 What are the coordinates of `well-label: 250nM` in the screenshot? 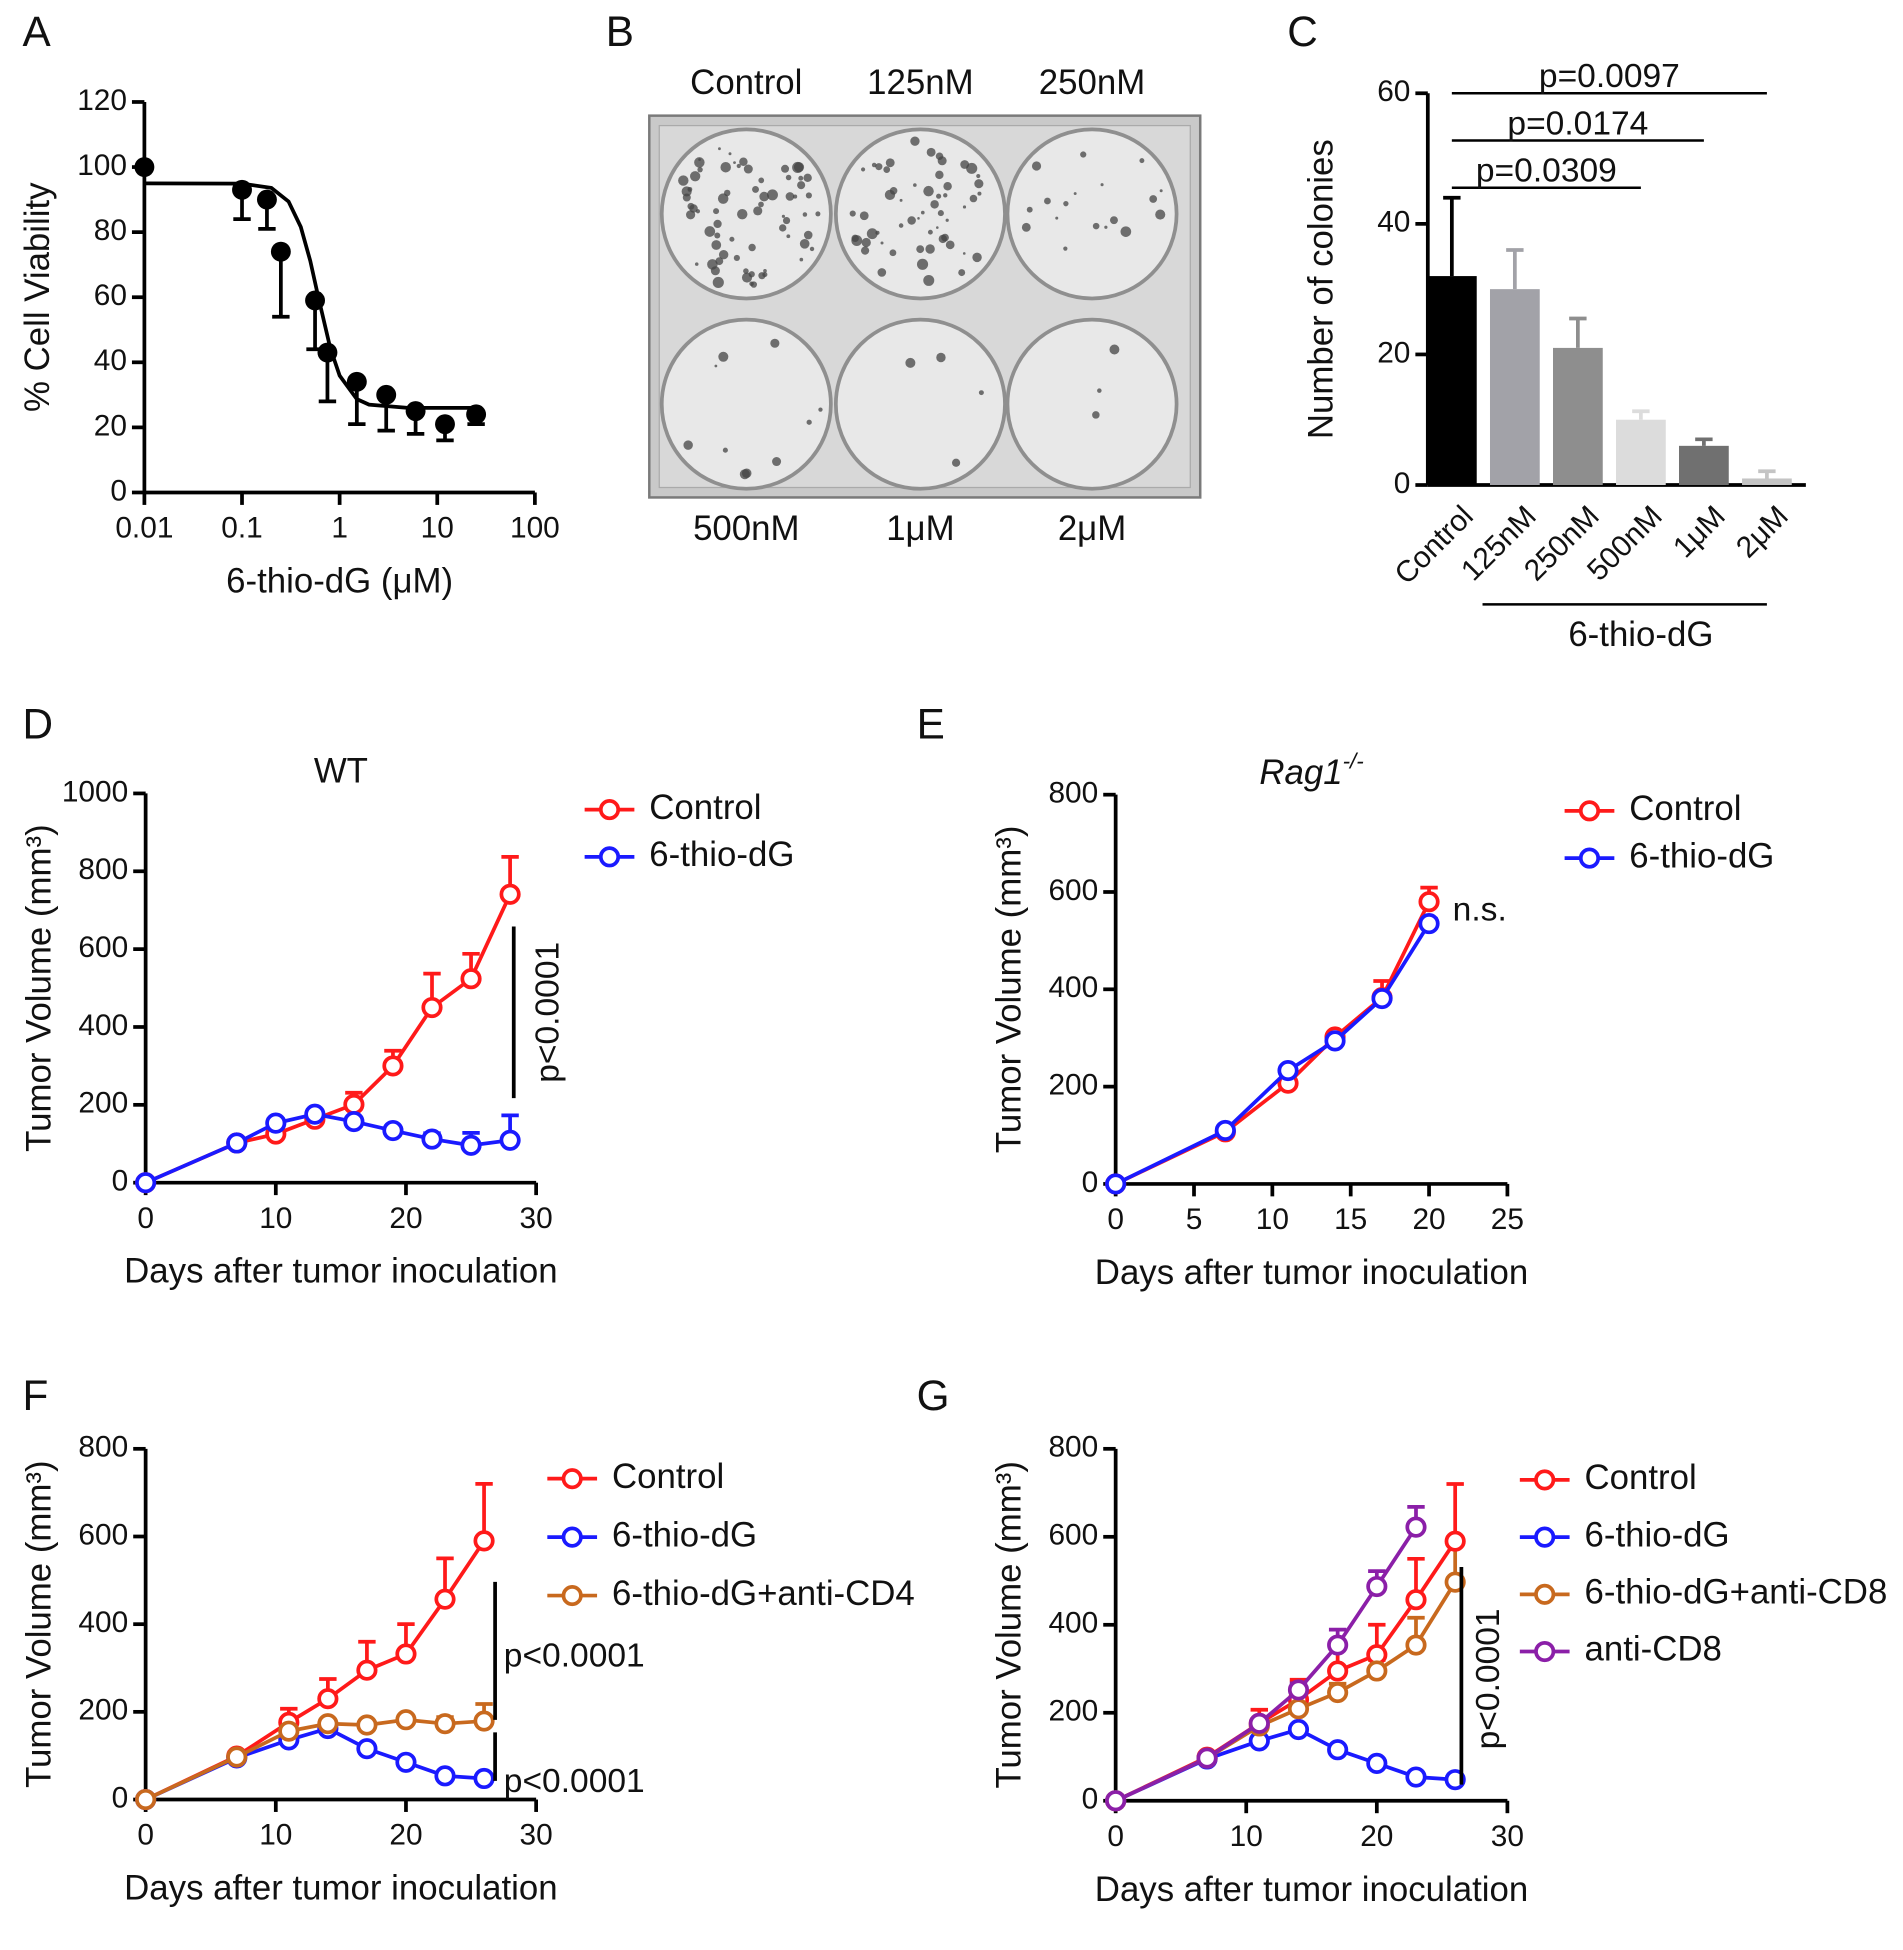 It's located at (1092, 82).